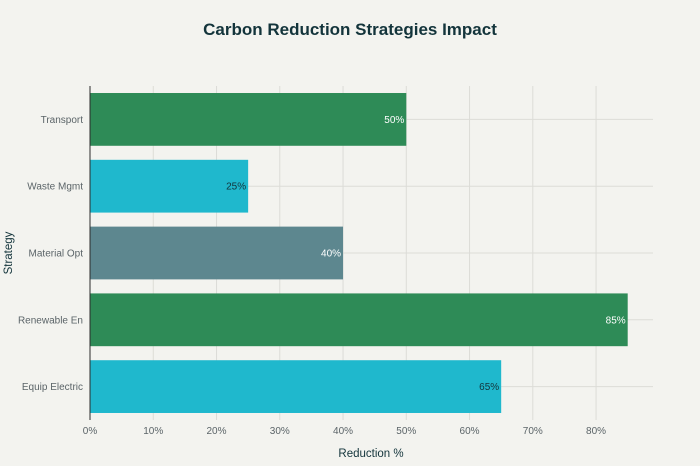 Image resolution: width=700 pixels, height=466 pixels. Describe the element at coordinates (406, 431) in the screenshot. I see `x-tick-label: 50%` at that location.